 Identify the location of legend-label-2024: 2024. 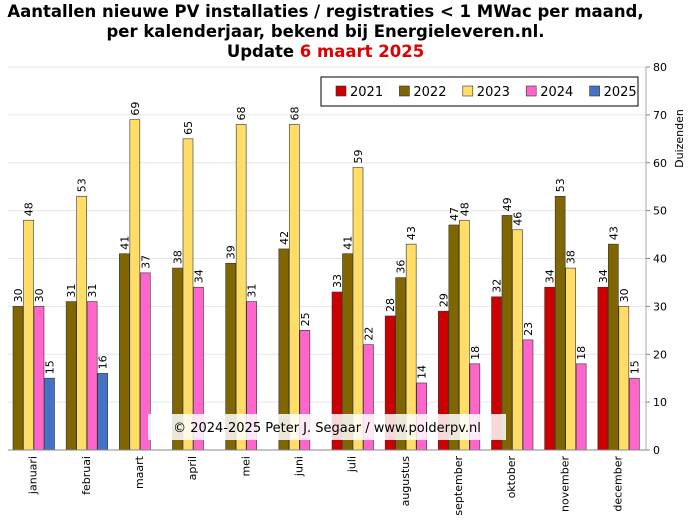
(556, 92).